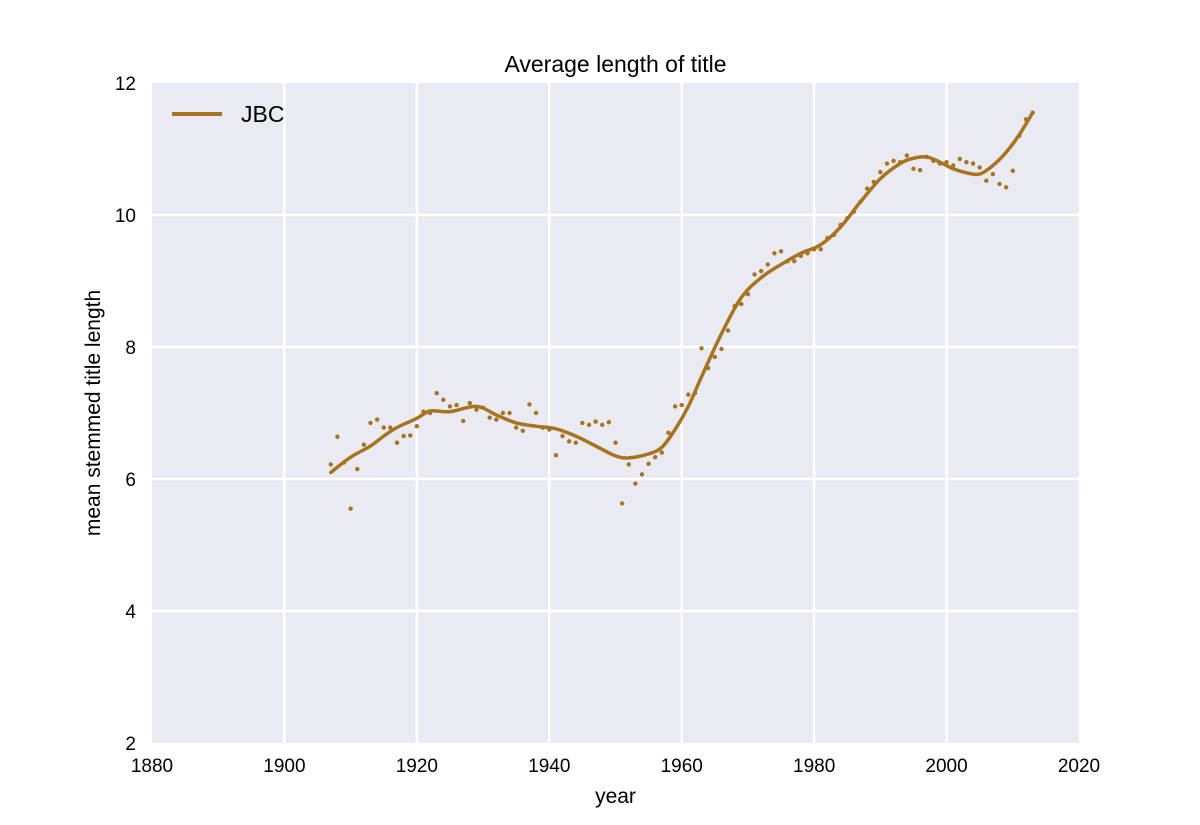 This screenshot has width=1200, height=825. I want to click on y-tick-label: 12, so click(125, 84).